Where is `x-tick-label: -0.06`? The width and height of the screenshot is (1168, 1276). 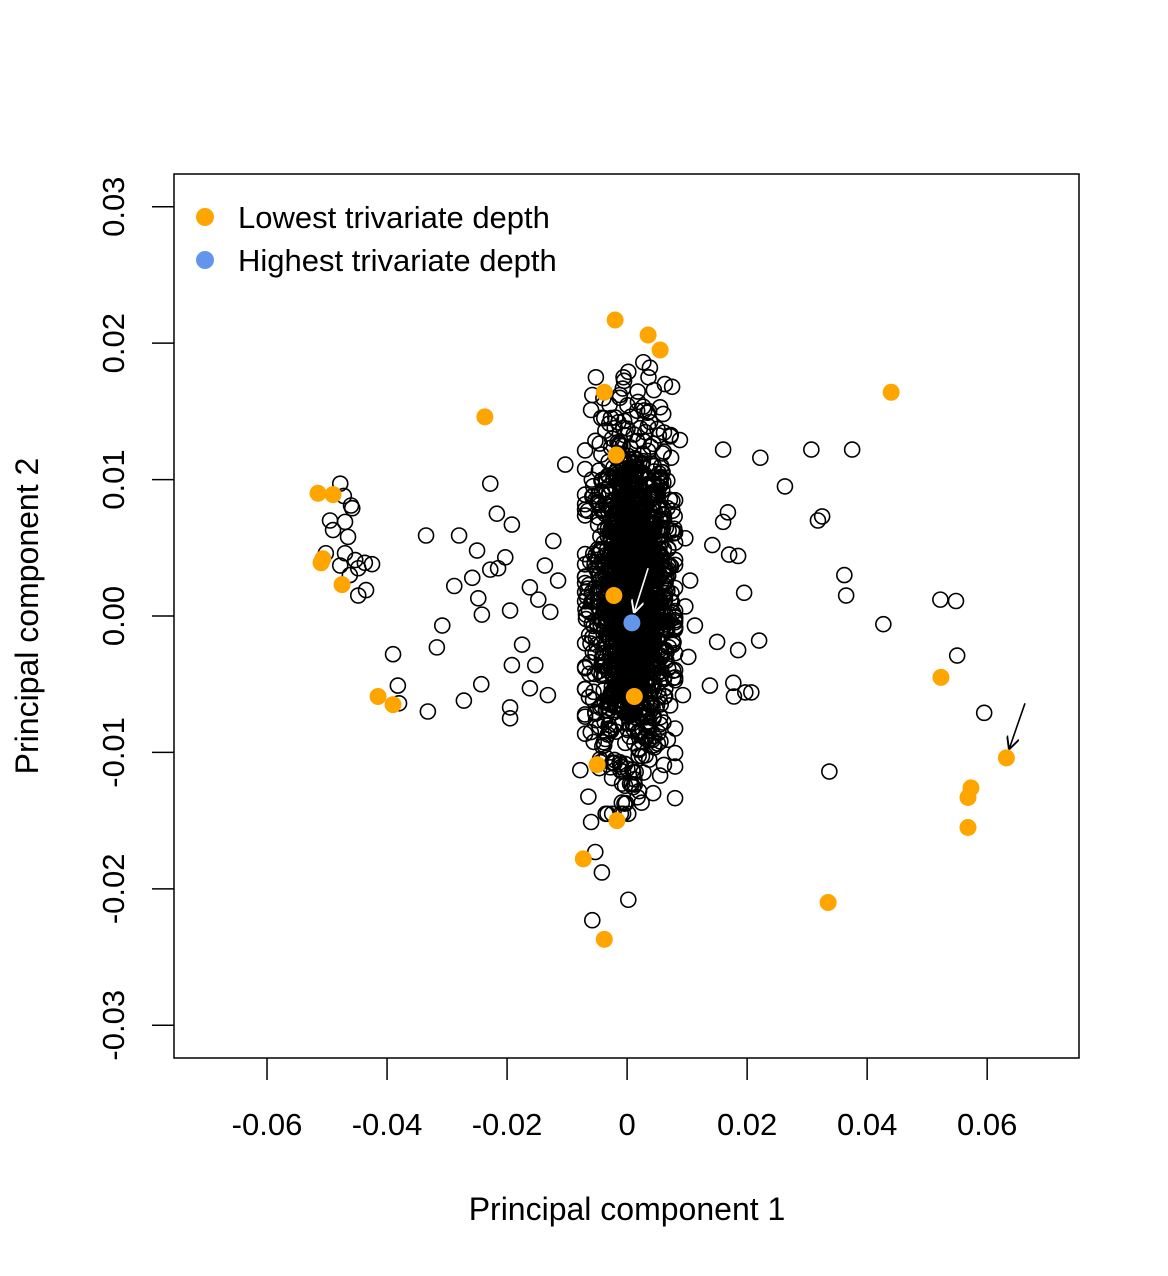 x-tick-label: -0.06 is located at coordinates (267, 1124).